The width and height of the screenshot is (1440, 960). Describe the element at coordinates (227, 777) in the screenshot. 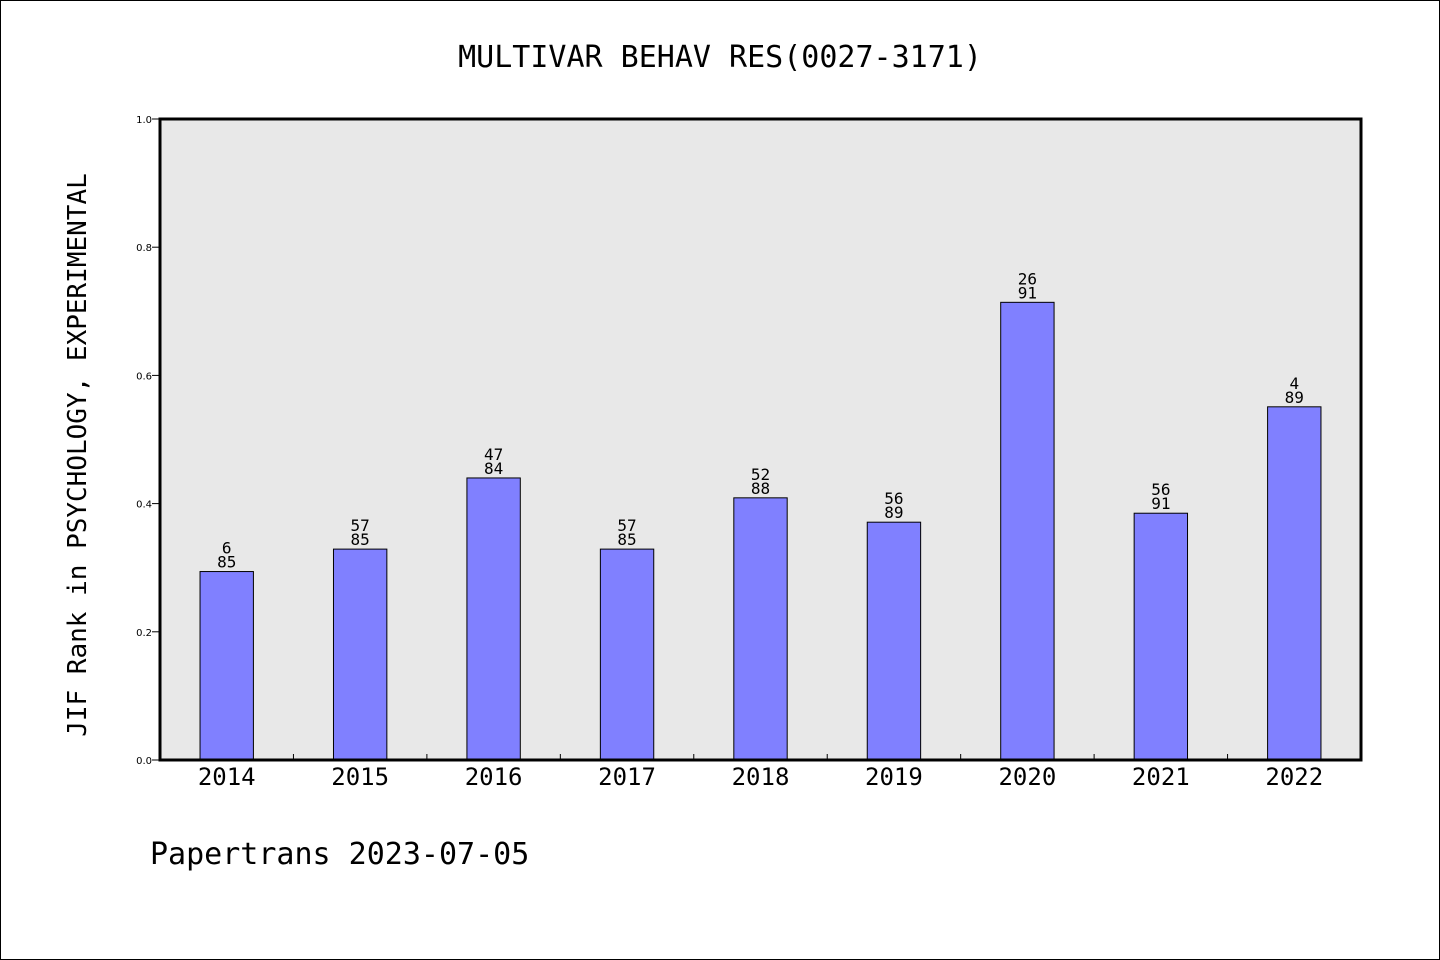

I see `x-tick-label: 2014` at that location.